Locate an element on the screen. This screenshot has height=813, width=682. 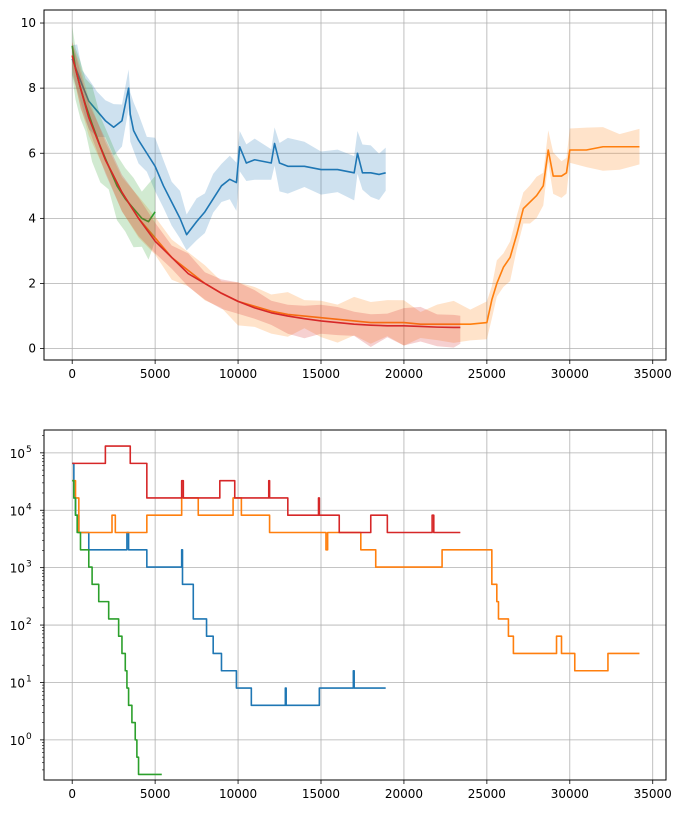
y-tick-label: 4 is located at coordinates (32, 218).